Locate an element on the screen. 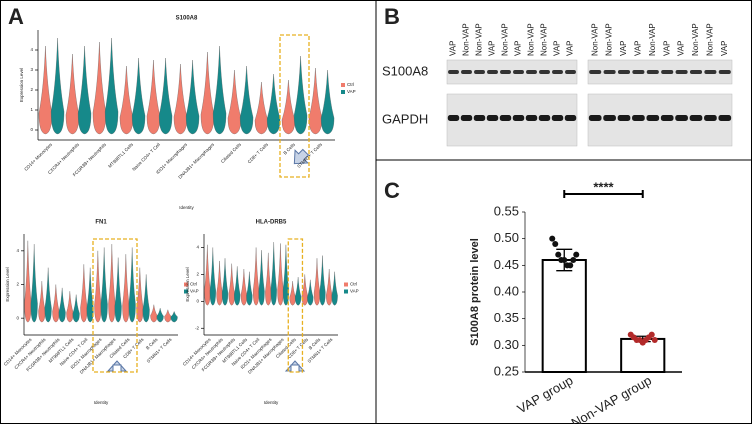 This screenshot has height=424, width=752. x-tick-label: MT998TL1 Cells is located at coordinates (120, 154).